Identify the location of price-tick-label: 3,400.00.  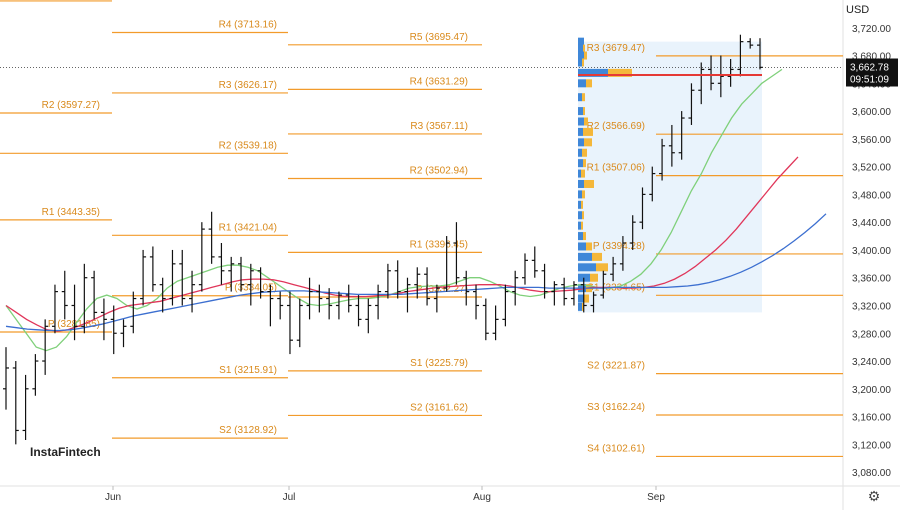
(871, 251).